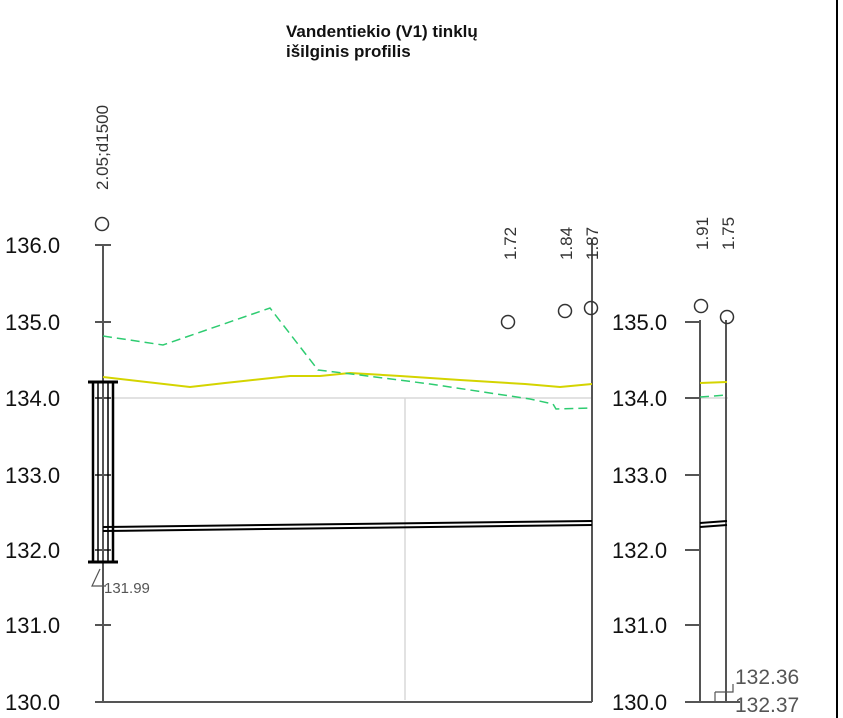  I want to click on well-markers, so click(414, 273).